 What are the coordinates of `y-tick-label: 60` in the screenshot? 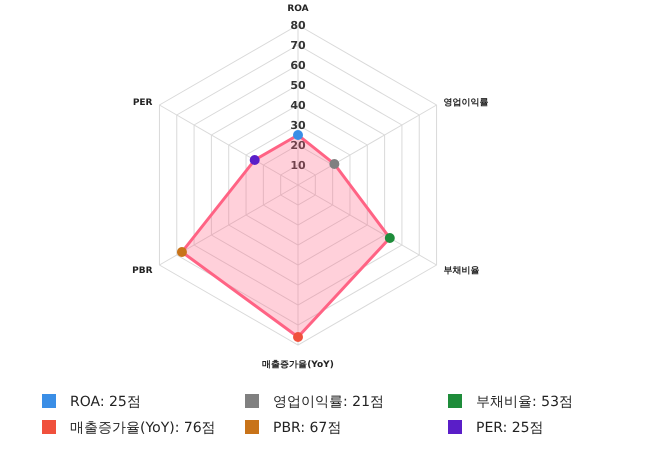 It's located at (298, 65).